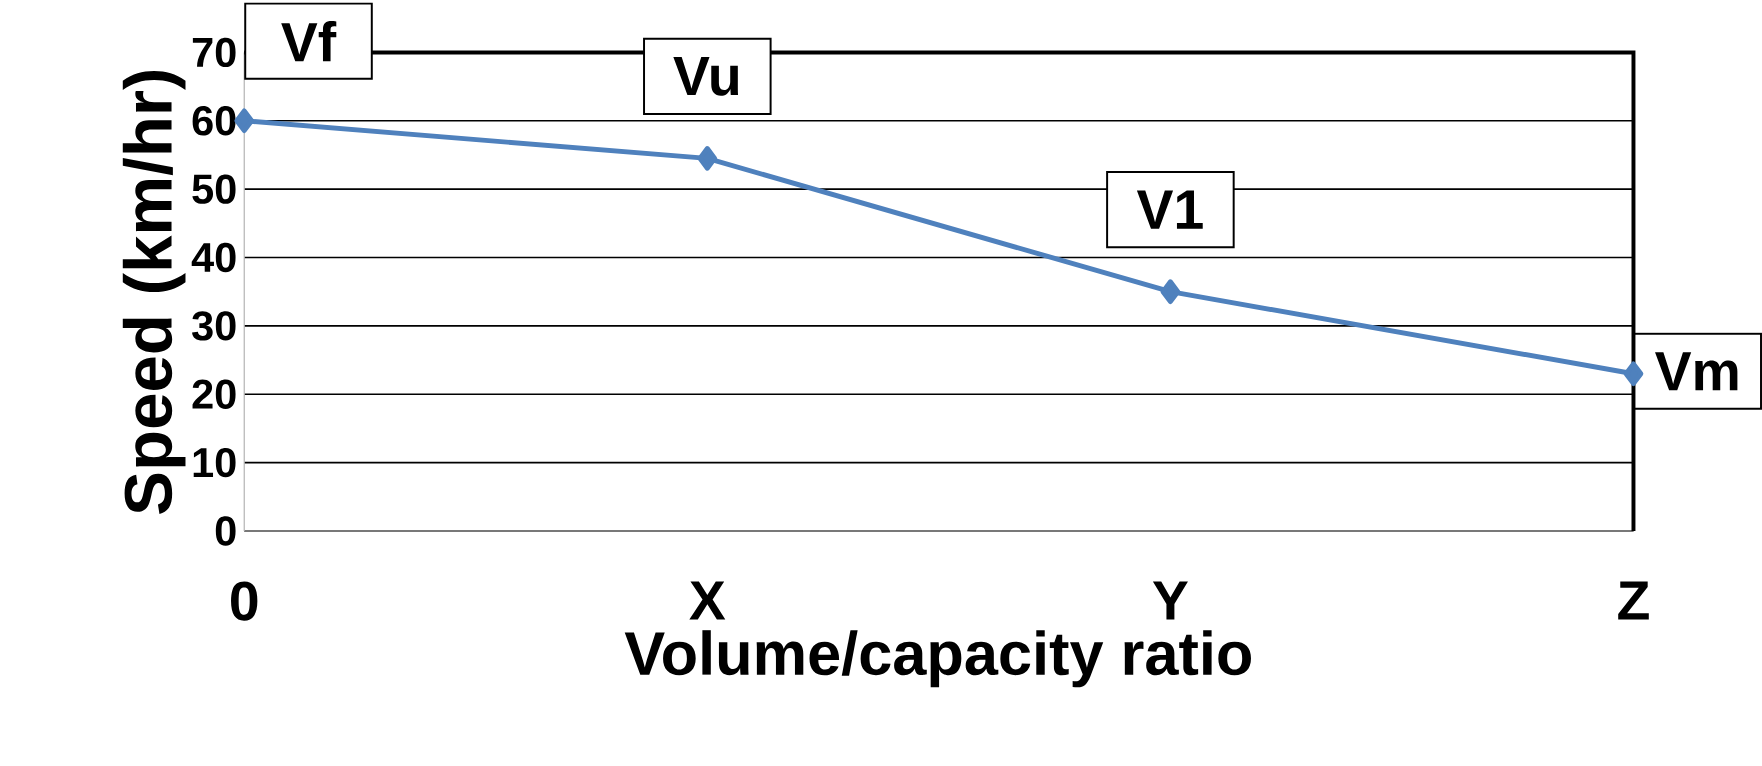 The width and height of the screenshot is (1762, 766). I want to click on y-tick-label: 0, so click(225, 531).